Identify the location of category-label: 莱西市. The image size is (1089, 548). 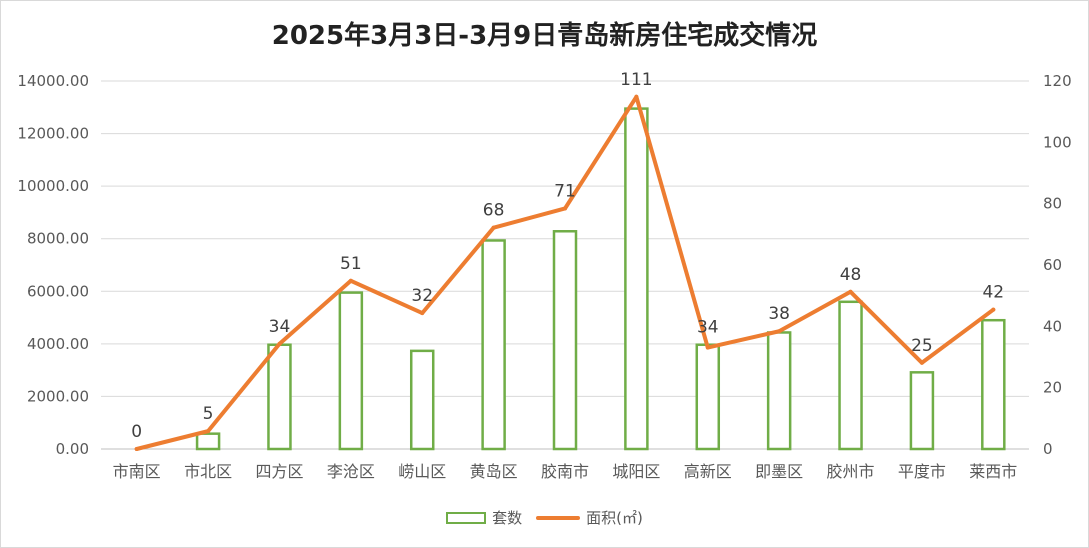
(993, 471).